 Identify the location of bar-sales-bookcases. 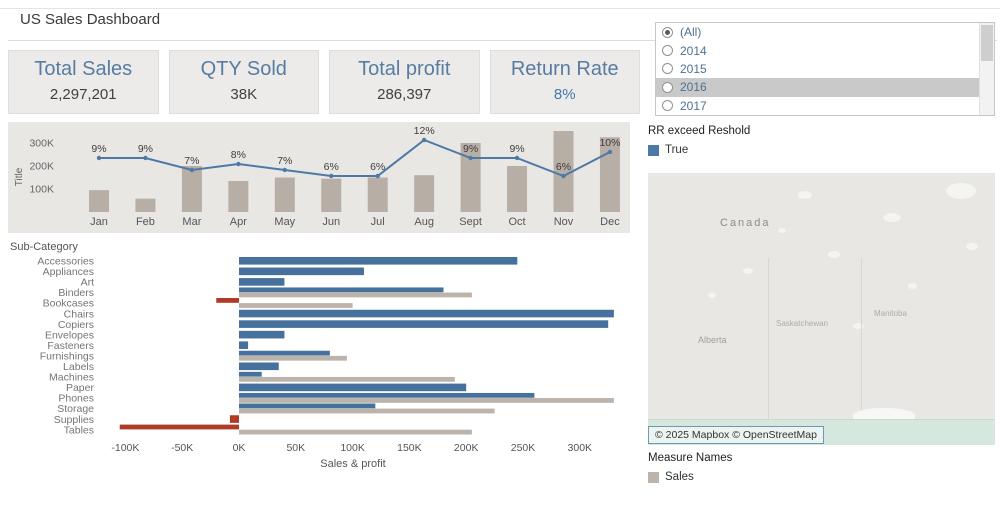
(296, 305).